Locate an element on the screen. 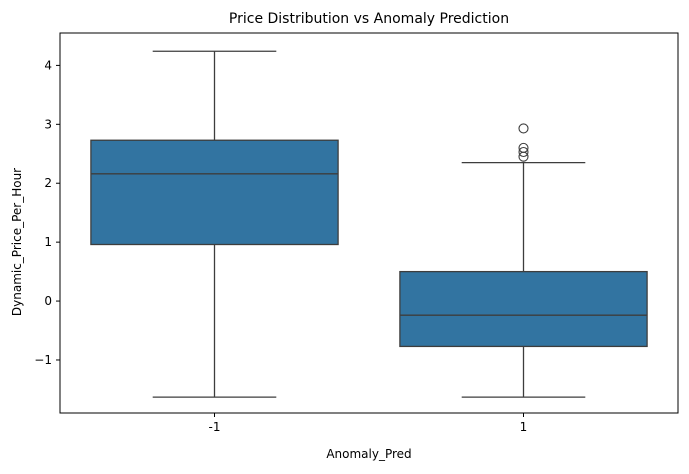 This screenshot has height=474, width=689. y-tick-label: −1 is located at coordinates (43, 360).